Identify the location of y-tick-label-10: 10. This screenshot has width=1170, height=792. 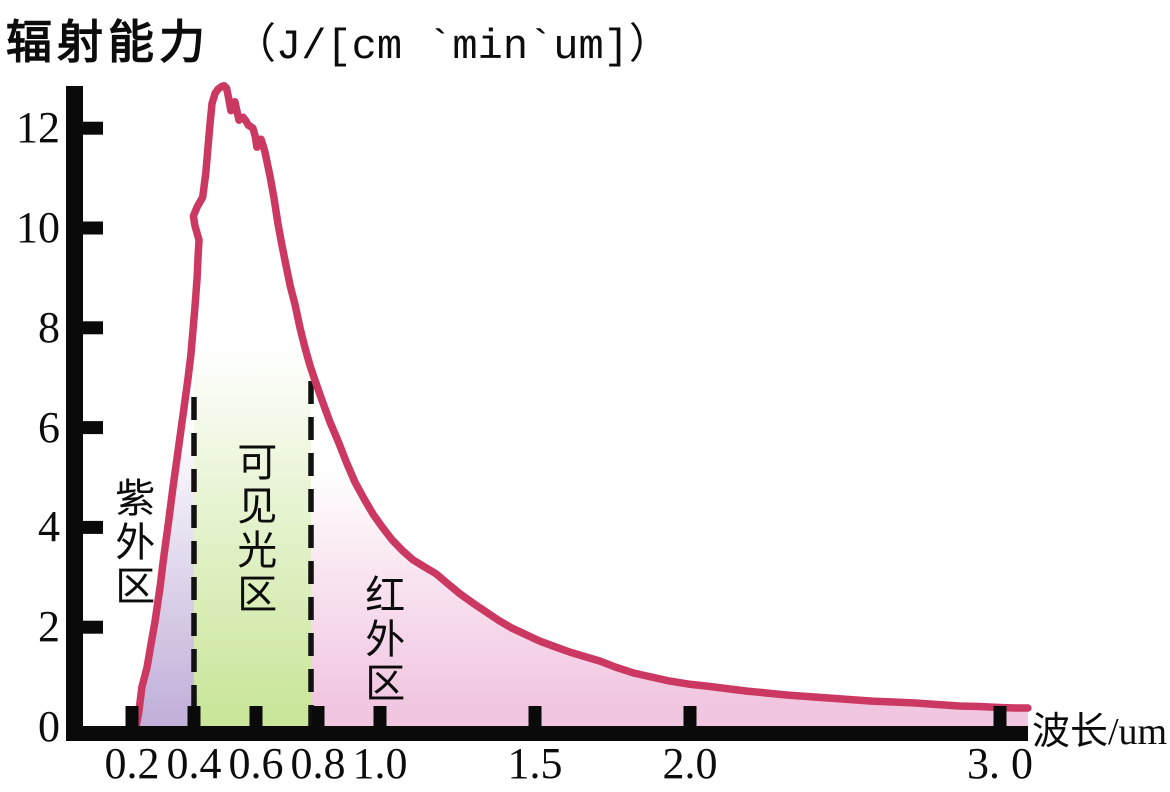
(38, 227).